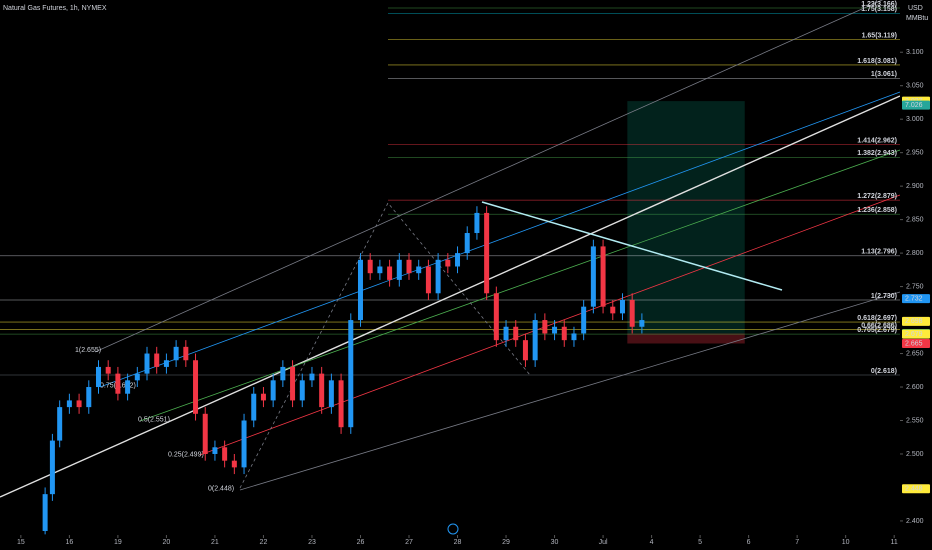 Image resolution: width=932 pixels, height=550 pixels. I want to click on x-tick-label: 28, so click(458, 542).